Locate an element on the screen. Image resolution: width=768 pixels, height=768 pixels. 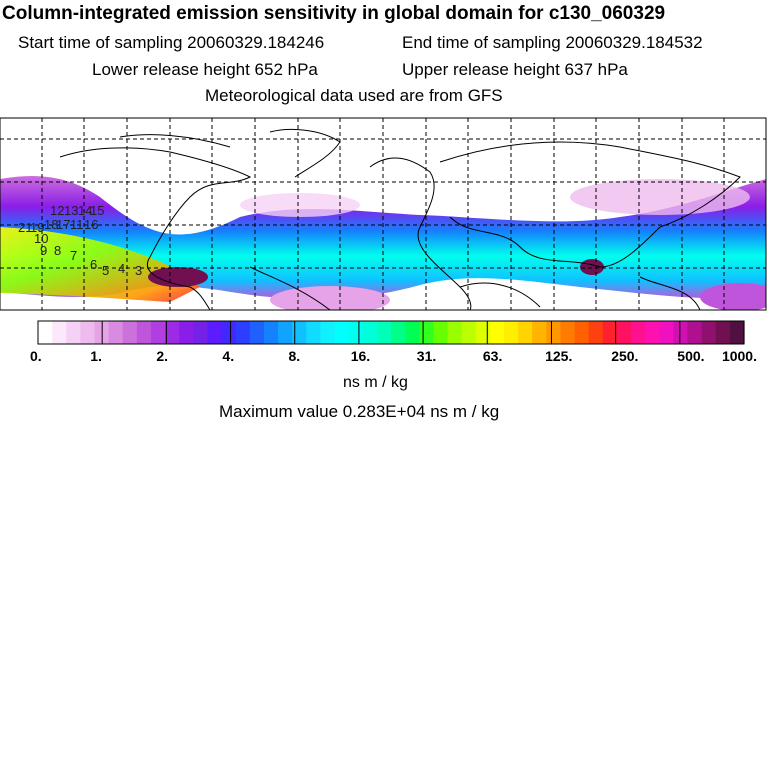
traj-label-21: 21 is located at coordinates (25, 227).